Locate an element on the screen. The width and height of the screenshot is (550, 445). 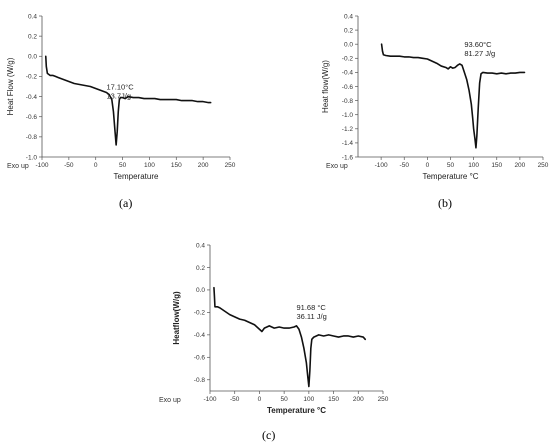
peak-annotation-label: 13.7J/g is located at coordinates (118, 96).